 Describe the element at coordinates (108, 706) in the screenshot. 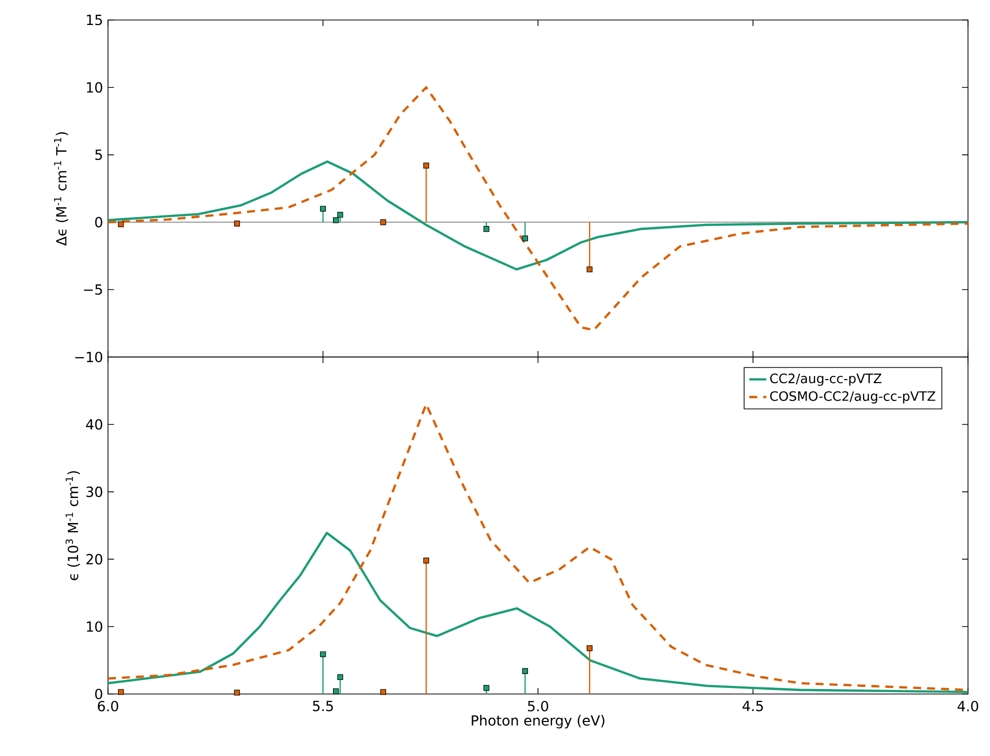

I see `x-tick-label: 6.0` at that location.